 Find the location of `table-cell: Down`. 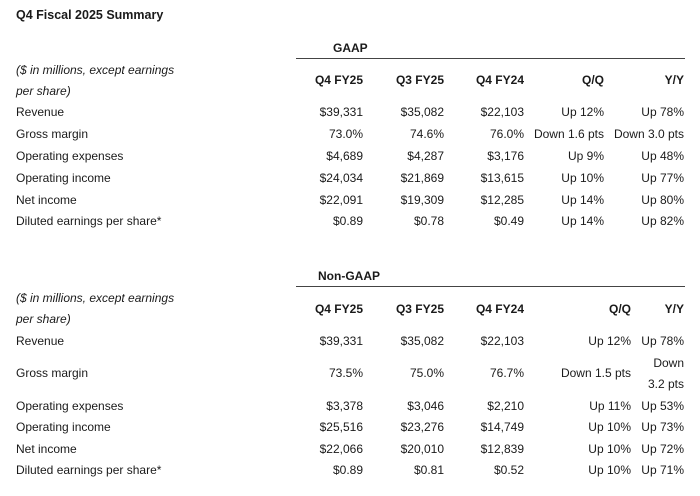

table-cell: Down is located at coordinates (668, 363).